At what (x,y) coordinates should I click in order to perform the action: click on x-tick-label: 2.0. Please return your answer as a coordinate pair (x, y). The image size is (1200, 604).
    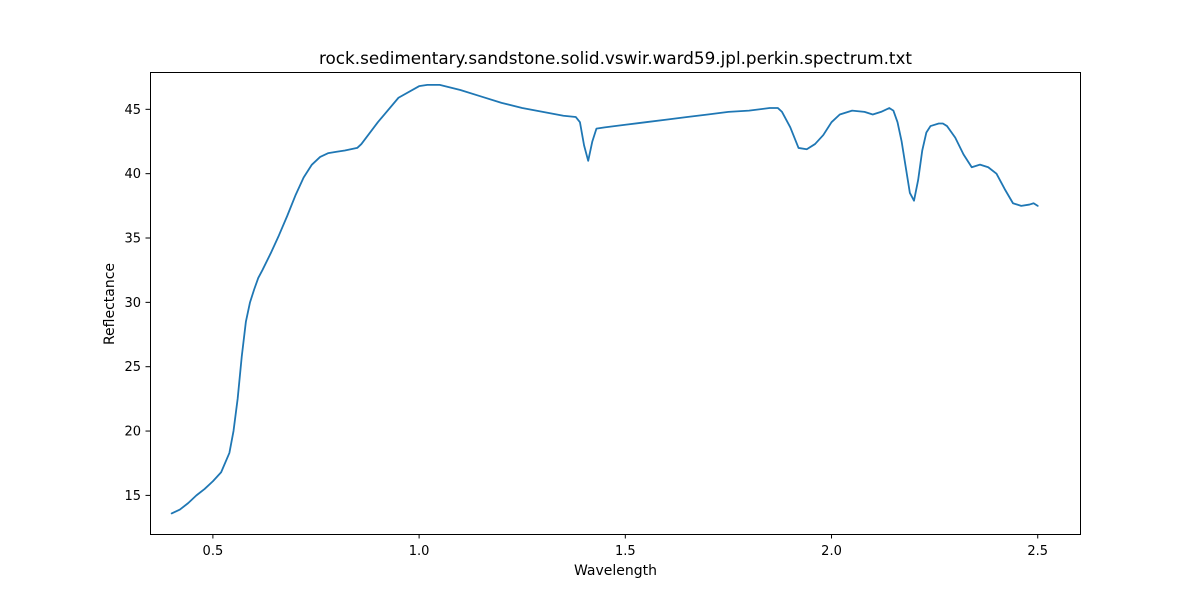
    Looking at the image, I should click on (831, 551).